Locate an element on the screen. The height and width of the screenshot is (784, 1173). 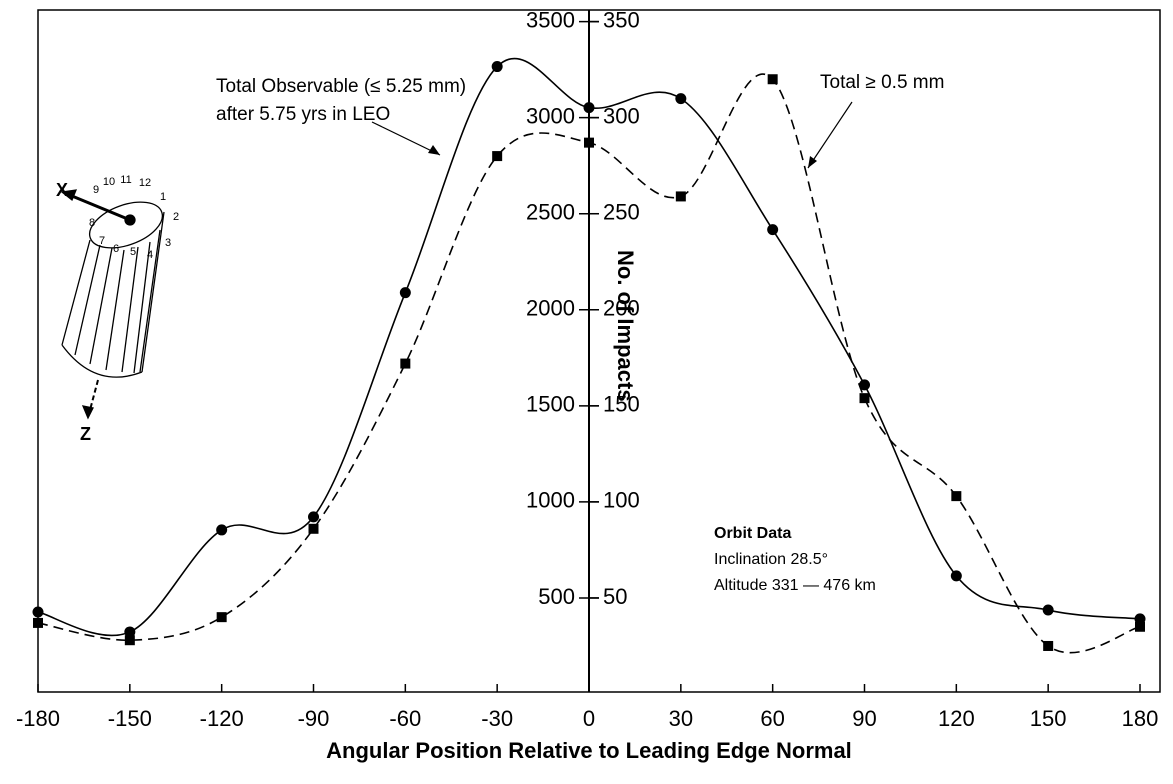
orbit-text: Altitude 331 — 476 km is located at coordinates (795, 585).